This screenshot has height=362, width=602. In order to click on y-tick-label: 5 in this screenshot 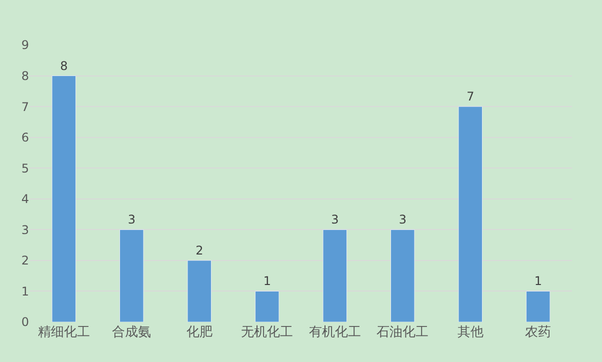, I will do `click(25, 168)`.